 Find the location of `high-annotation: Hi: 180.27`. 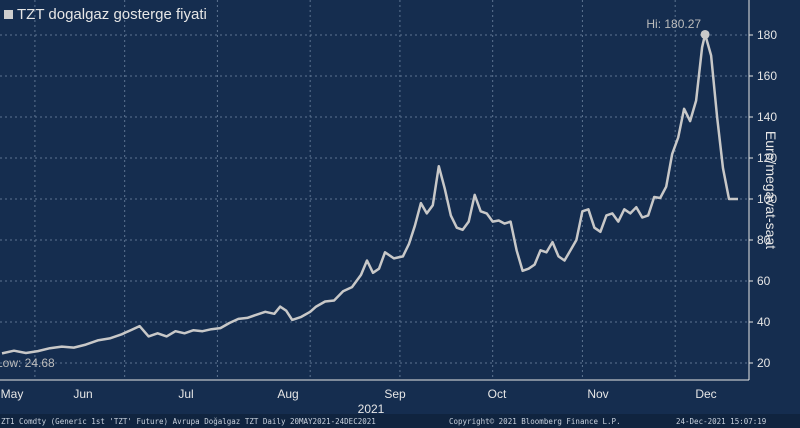

high-annotation: Hi: 180.27 is located at coordinates (673, 24).